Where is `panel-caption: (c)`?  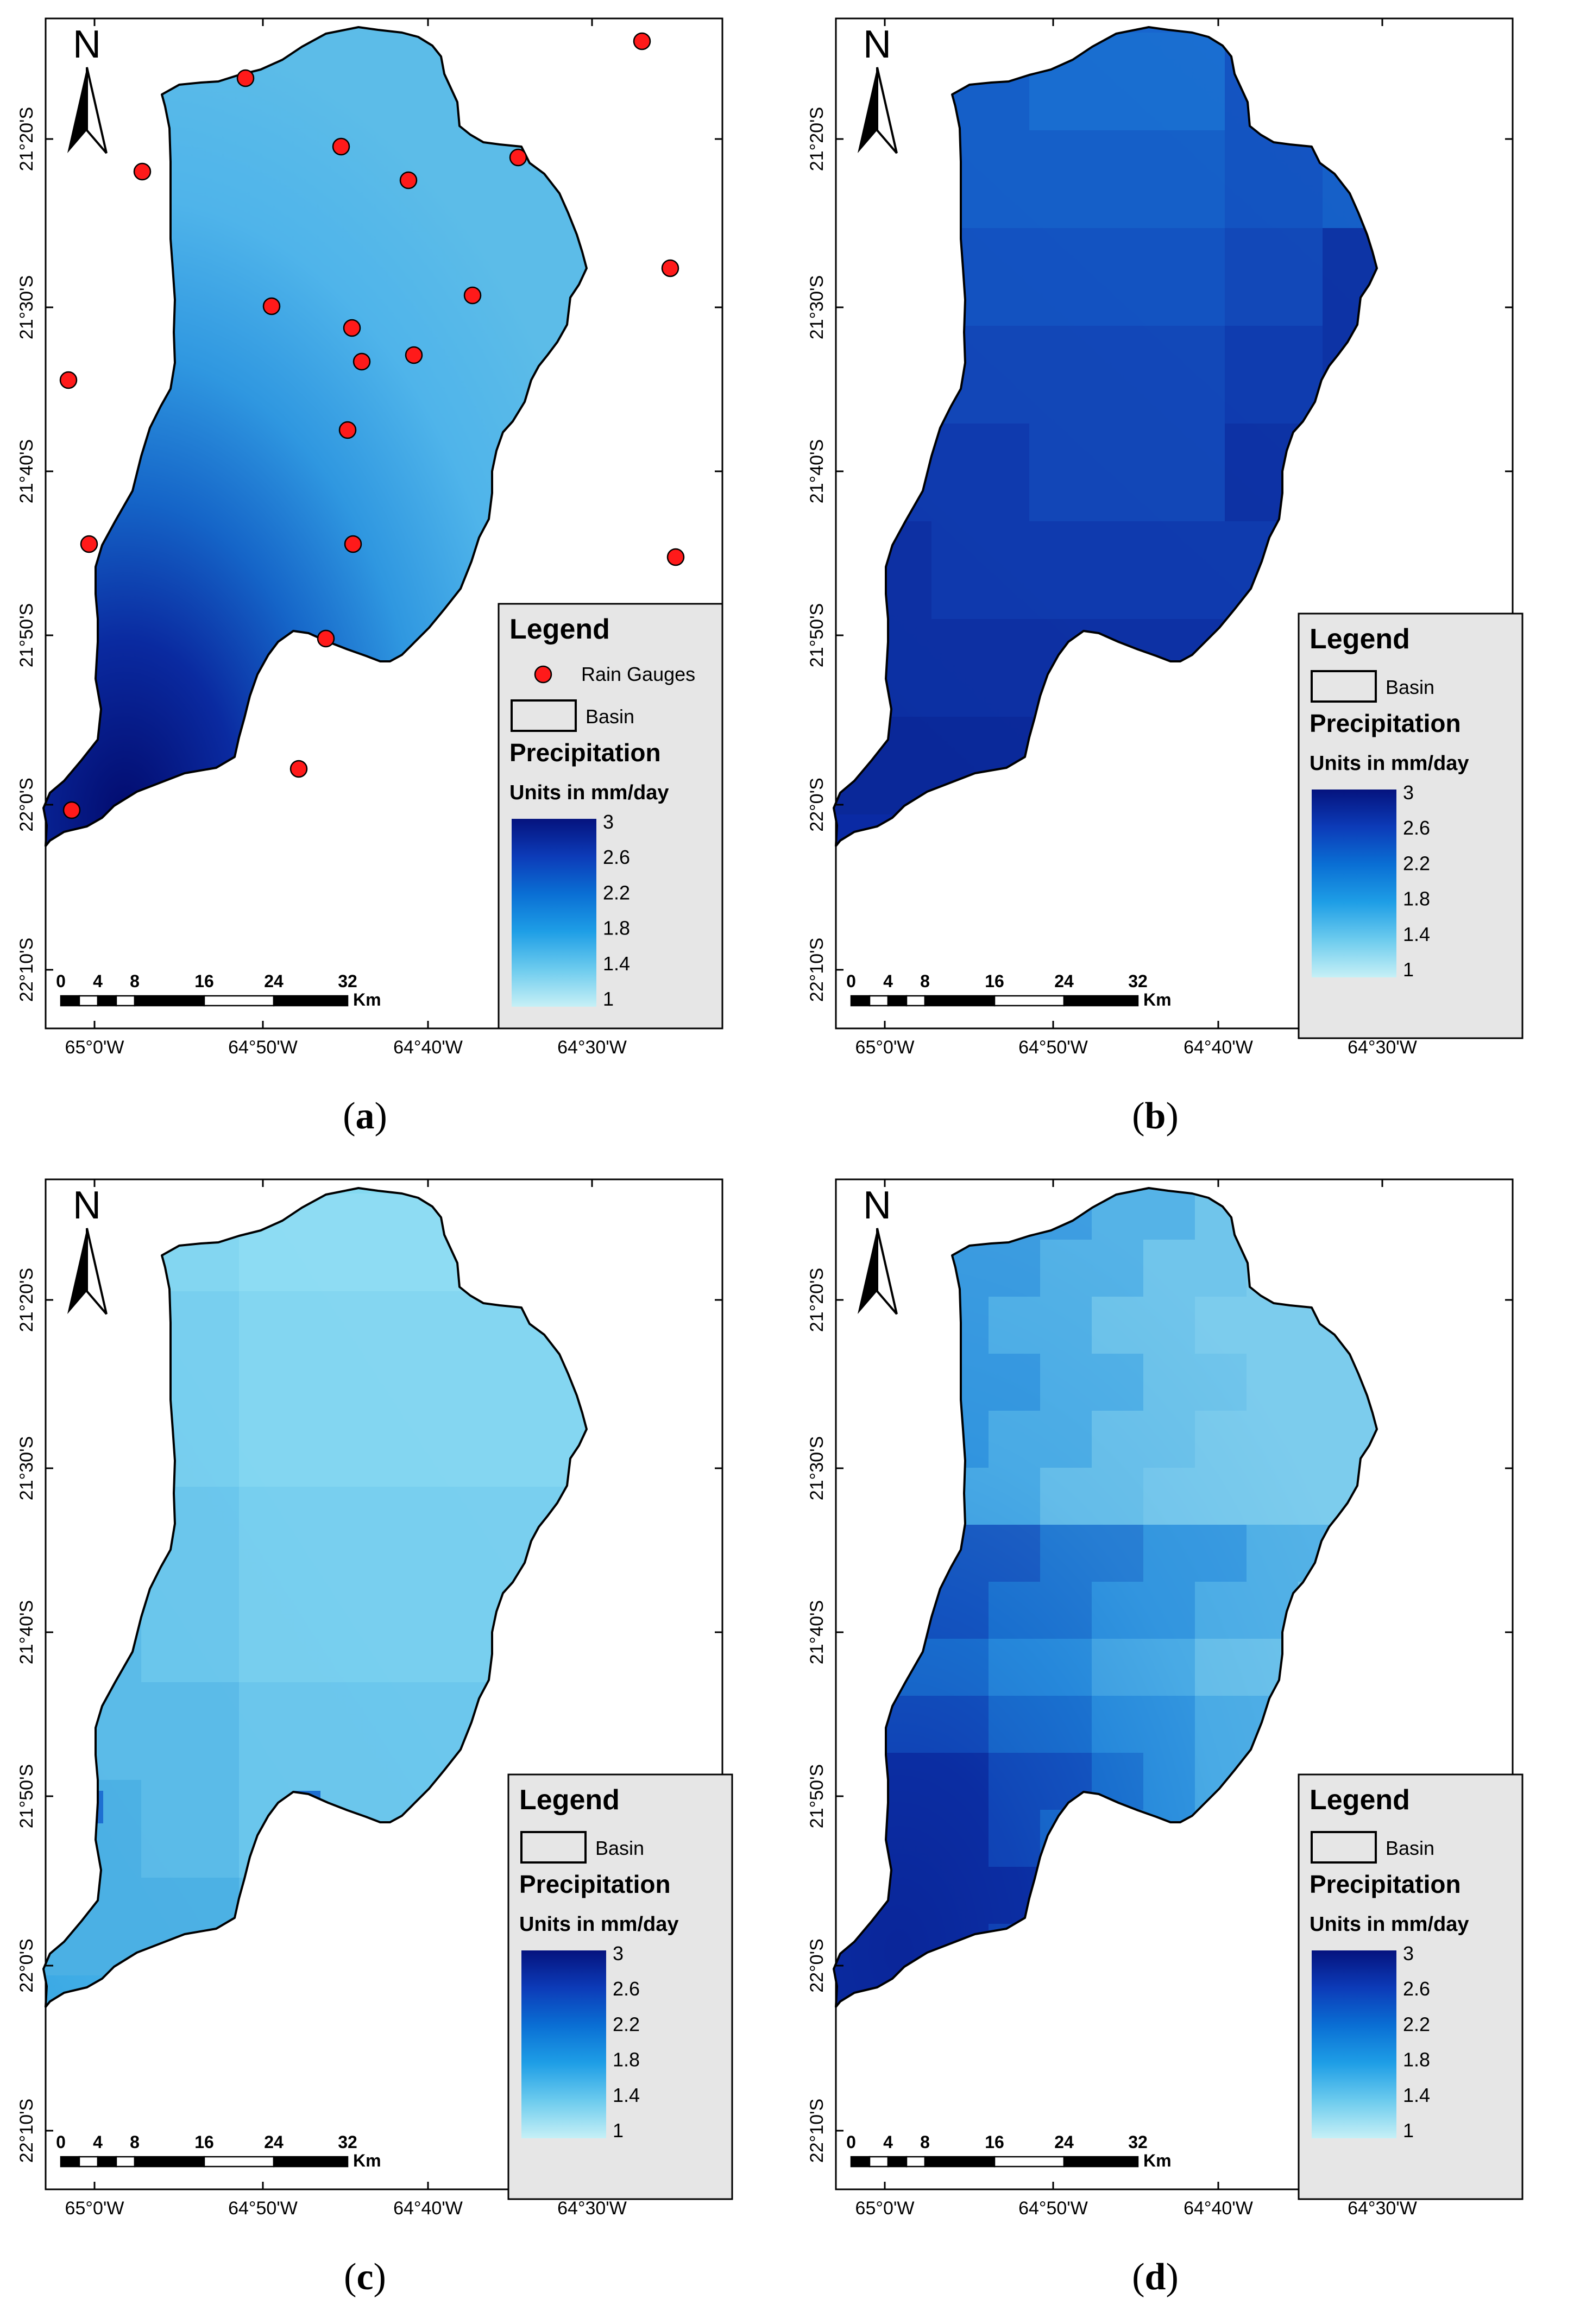
panel-caption: (c) is located at coordinates (365, 2277).